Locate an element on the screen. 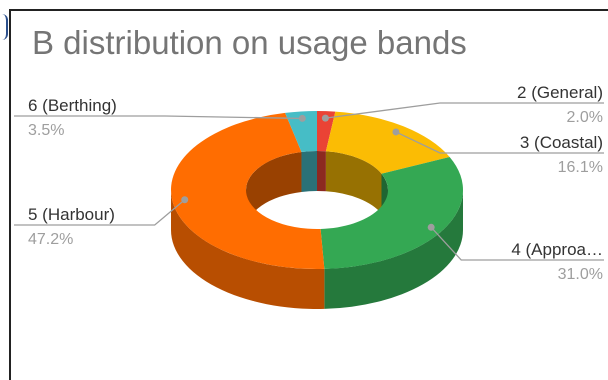 The image size is (608, 380). slice-percent: 3.5% is located at coordinates (46, 130).